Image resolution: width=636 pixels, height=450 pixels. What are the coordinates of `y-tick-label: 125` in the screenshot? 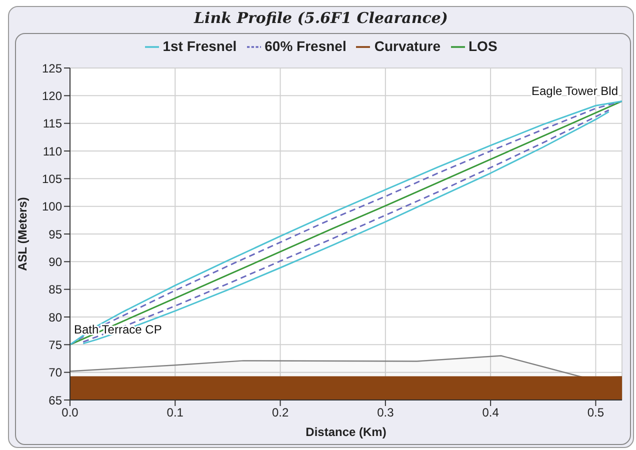 It's located at (52, 68).